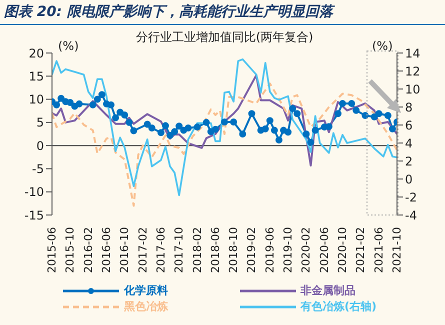 Image resolution: width=445 pixels, height=325 pixels. What do you see at coordinates (143, 250) in the screenshot?
I see `x-tick-label: 2017-02` at bounding box center [143, 250].